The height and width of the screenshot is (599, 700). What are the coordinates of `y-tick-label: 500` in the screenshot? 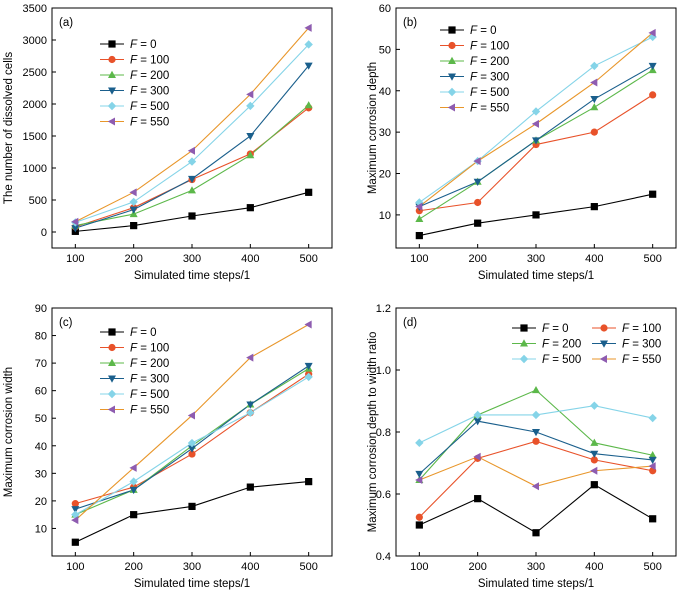 It's located at (38, 201).